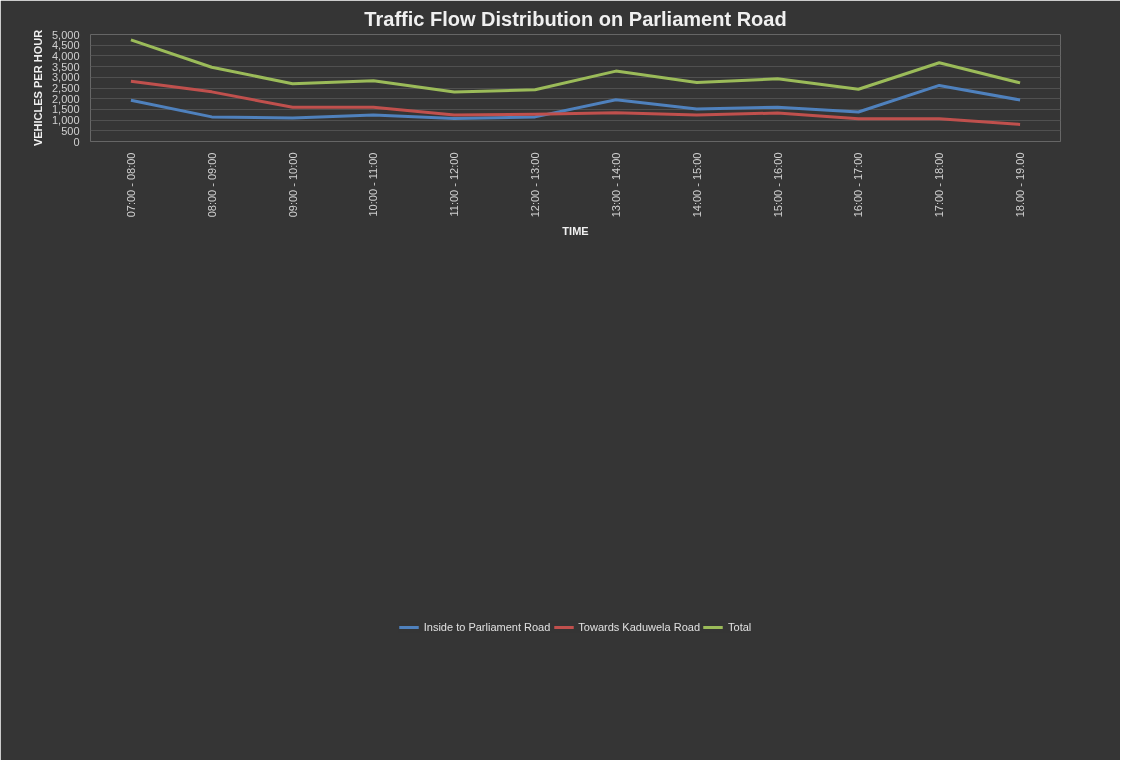 This screenshot has height=767, width=1127. Describe the element at coordinates (575, 66) in the screenshot. I see `line-series` at that location.